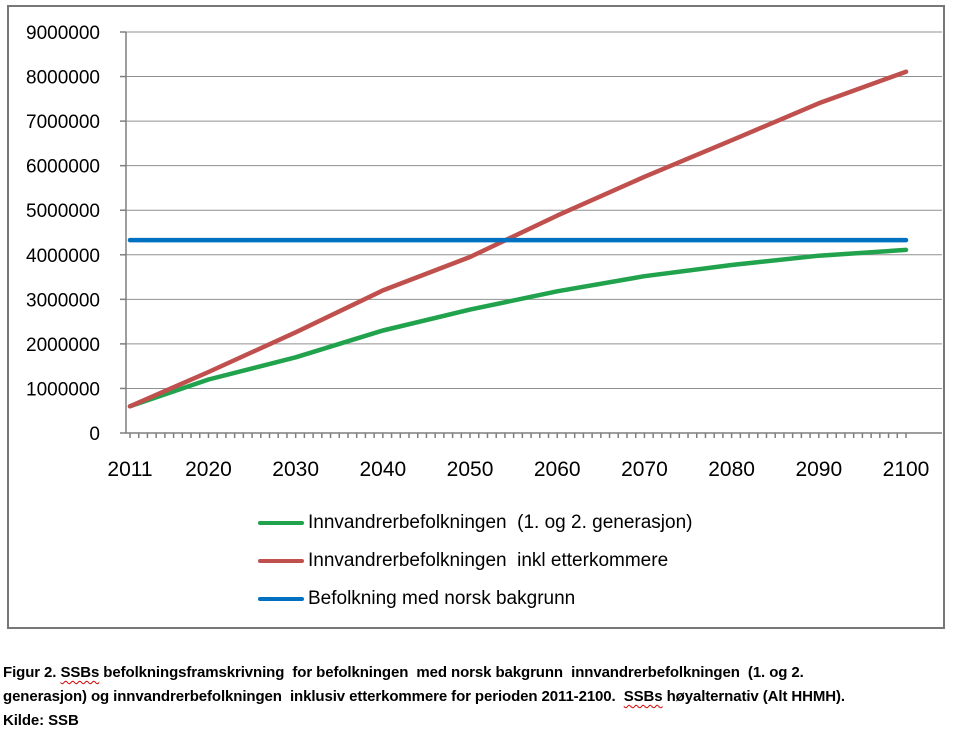  What do you see at coordinates (818, 469) in the screenshot?
I see `x-axis-label: 2090` at bounding box center [818, 469].